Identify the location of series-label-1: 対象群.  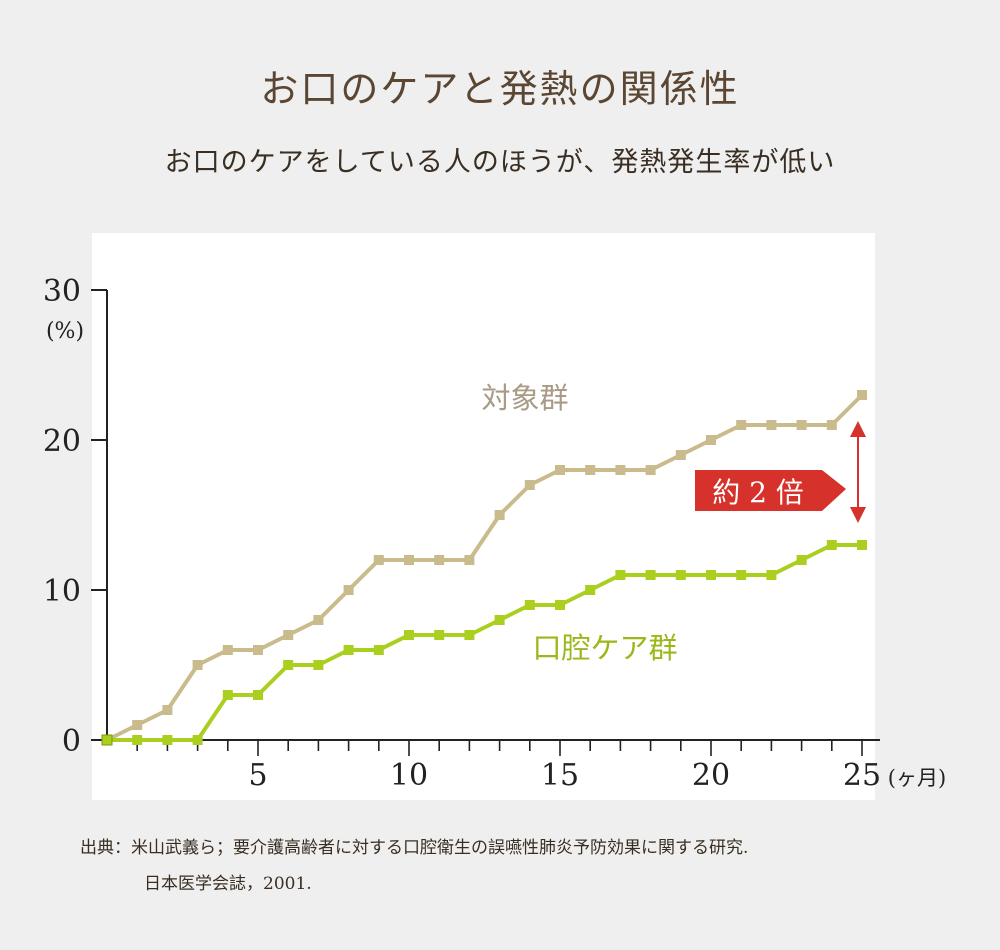
(524, 398).